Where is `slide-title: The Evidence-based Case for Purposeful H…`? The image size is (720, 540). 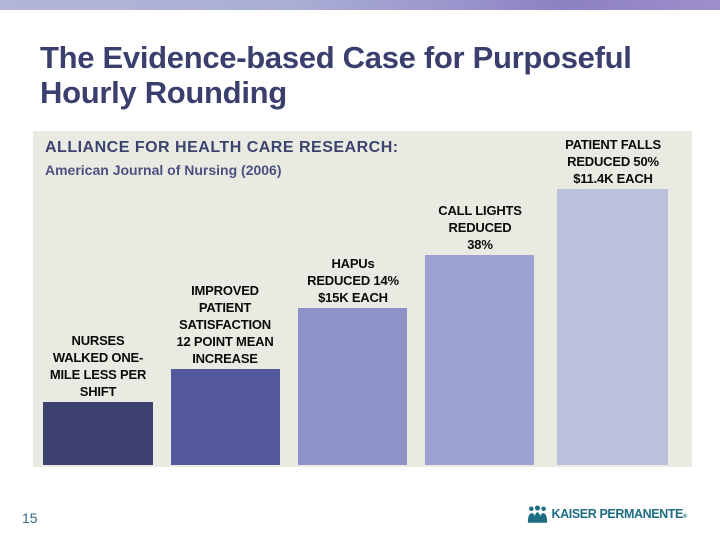
slide-title: The Evidence-based Case for Purposeful H… is located at coordinates (336, 75).